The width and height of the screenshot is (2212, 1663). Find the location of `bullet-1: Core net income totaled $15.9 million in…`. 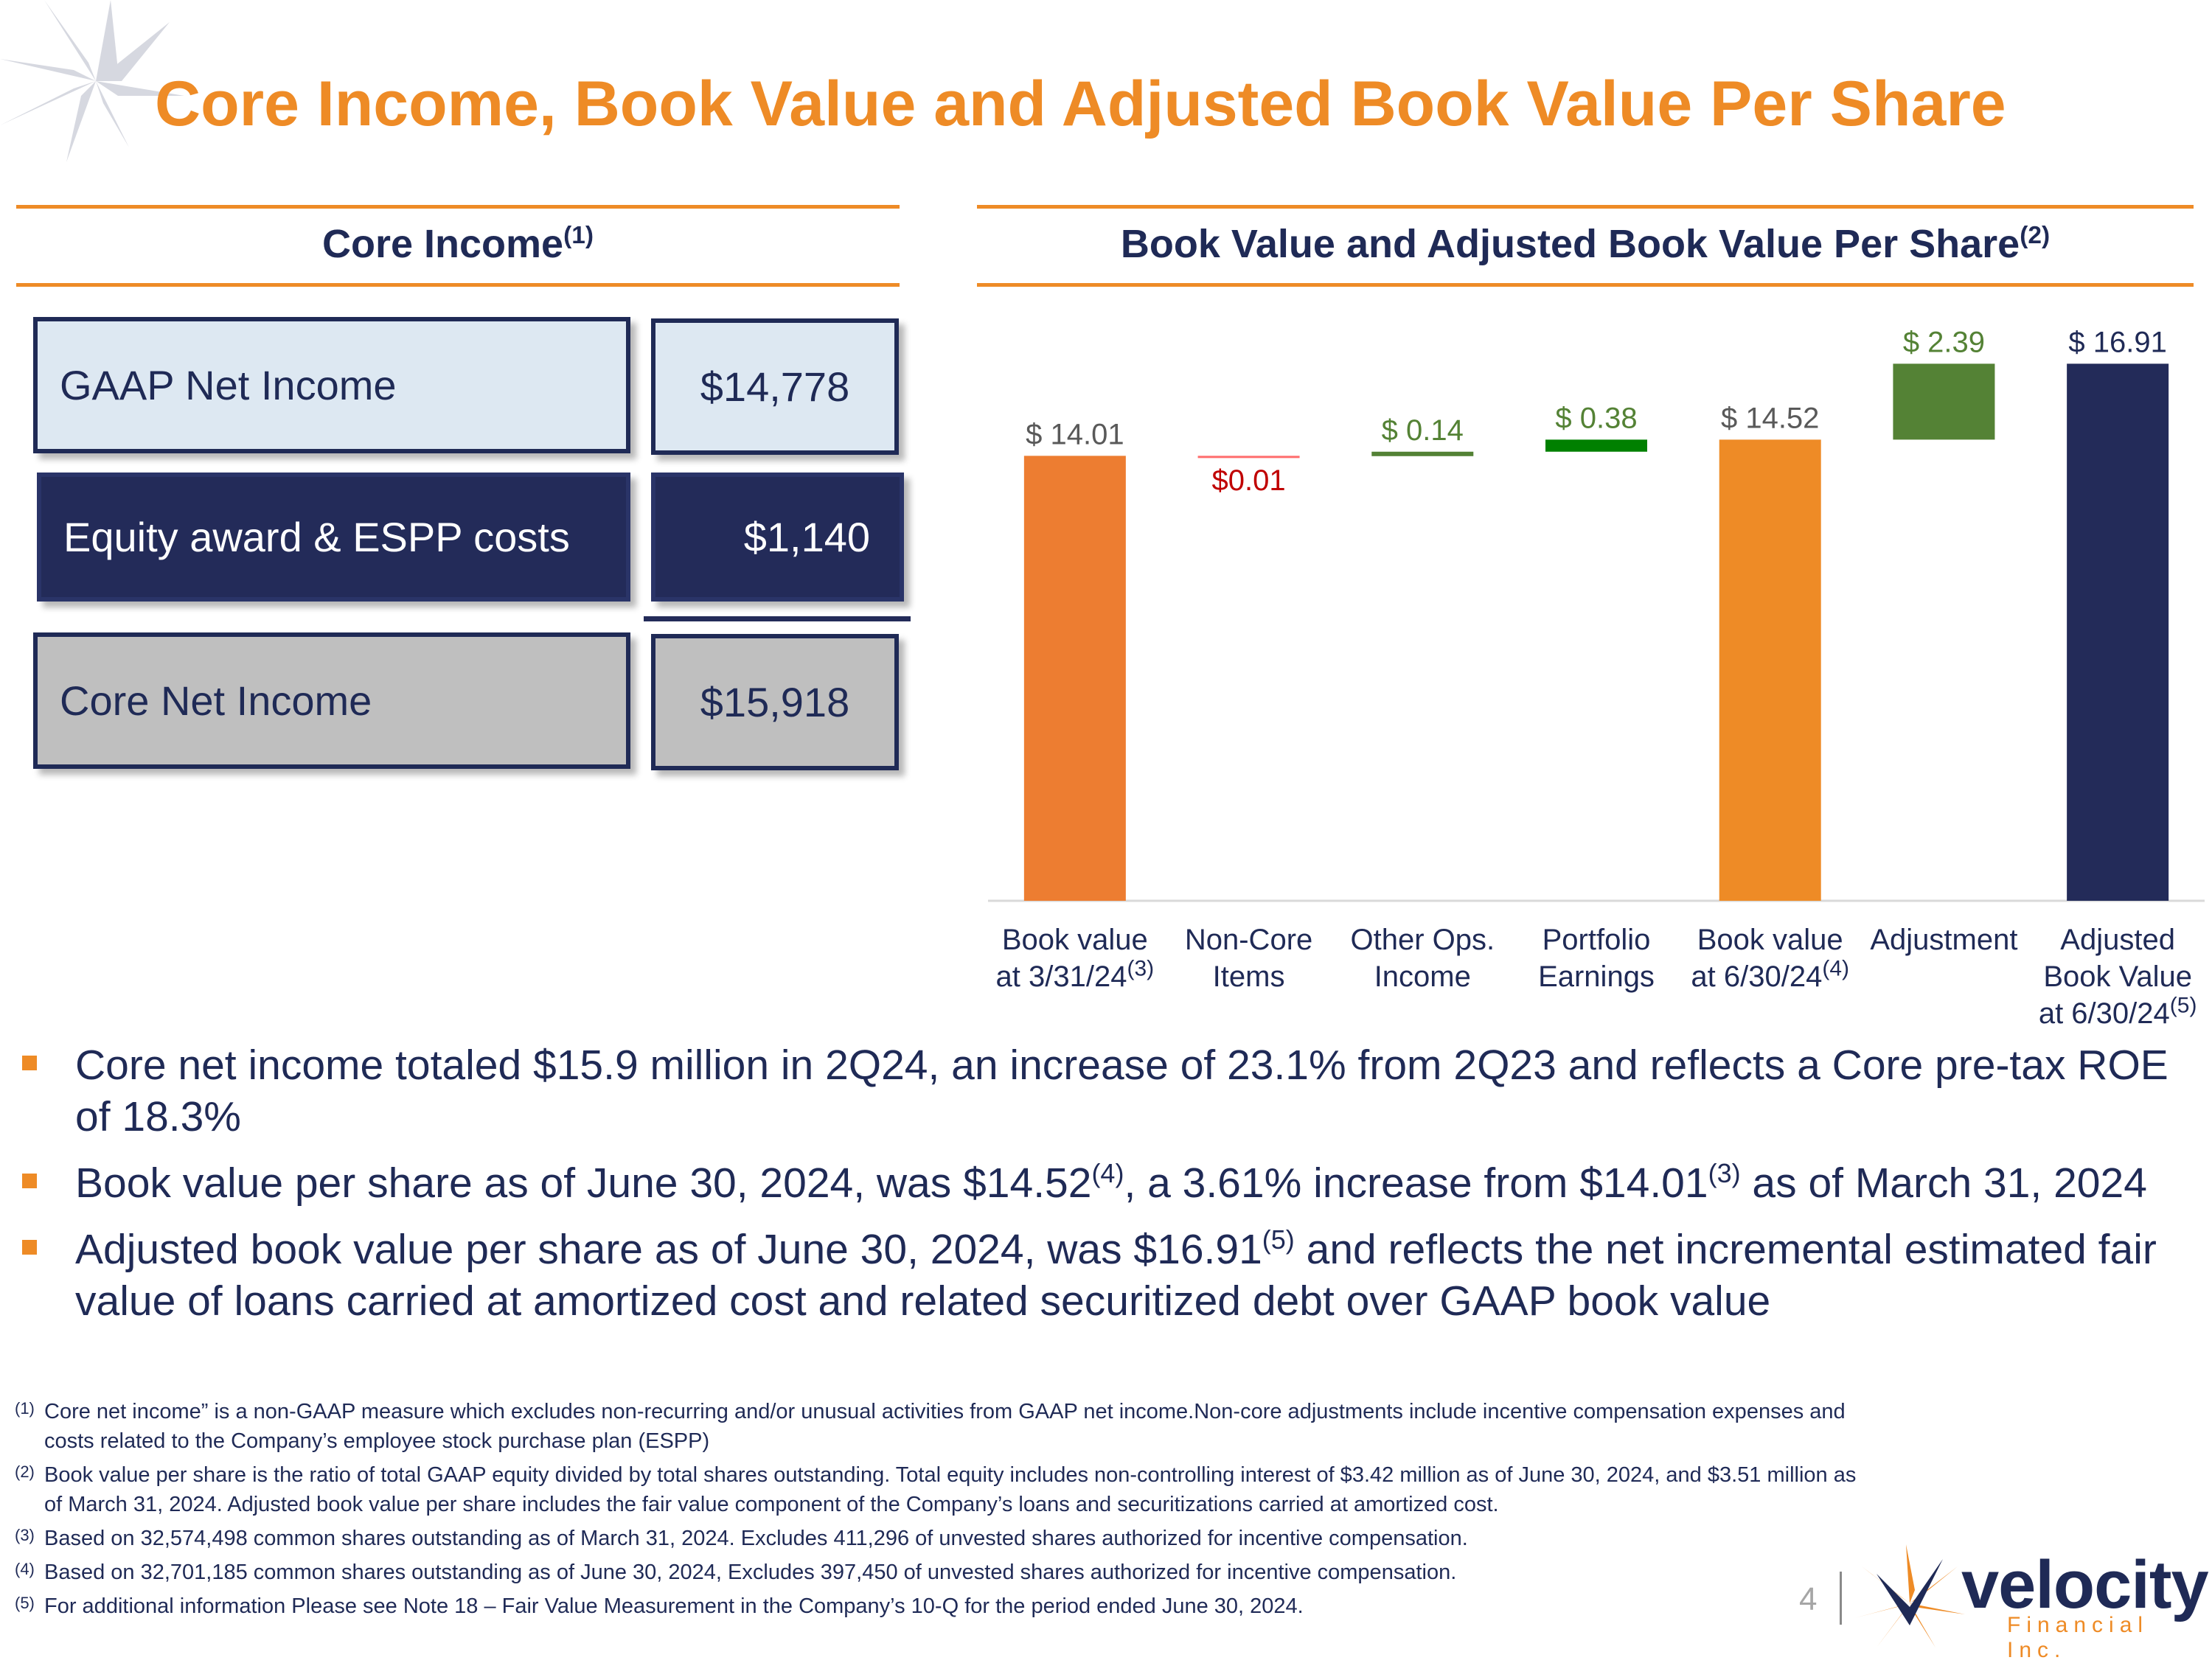

bullet-1: Core net income totaled $15.9 million in… is located at coordinates (1106, 1091).